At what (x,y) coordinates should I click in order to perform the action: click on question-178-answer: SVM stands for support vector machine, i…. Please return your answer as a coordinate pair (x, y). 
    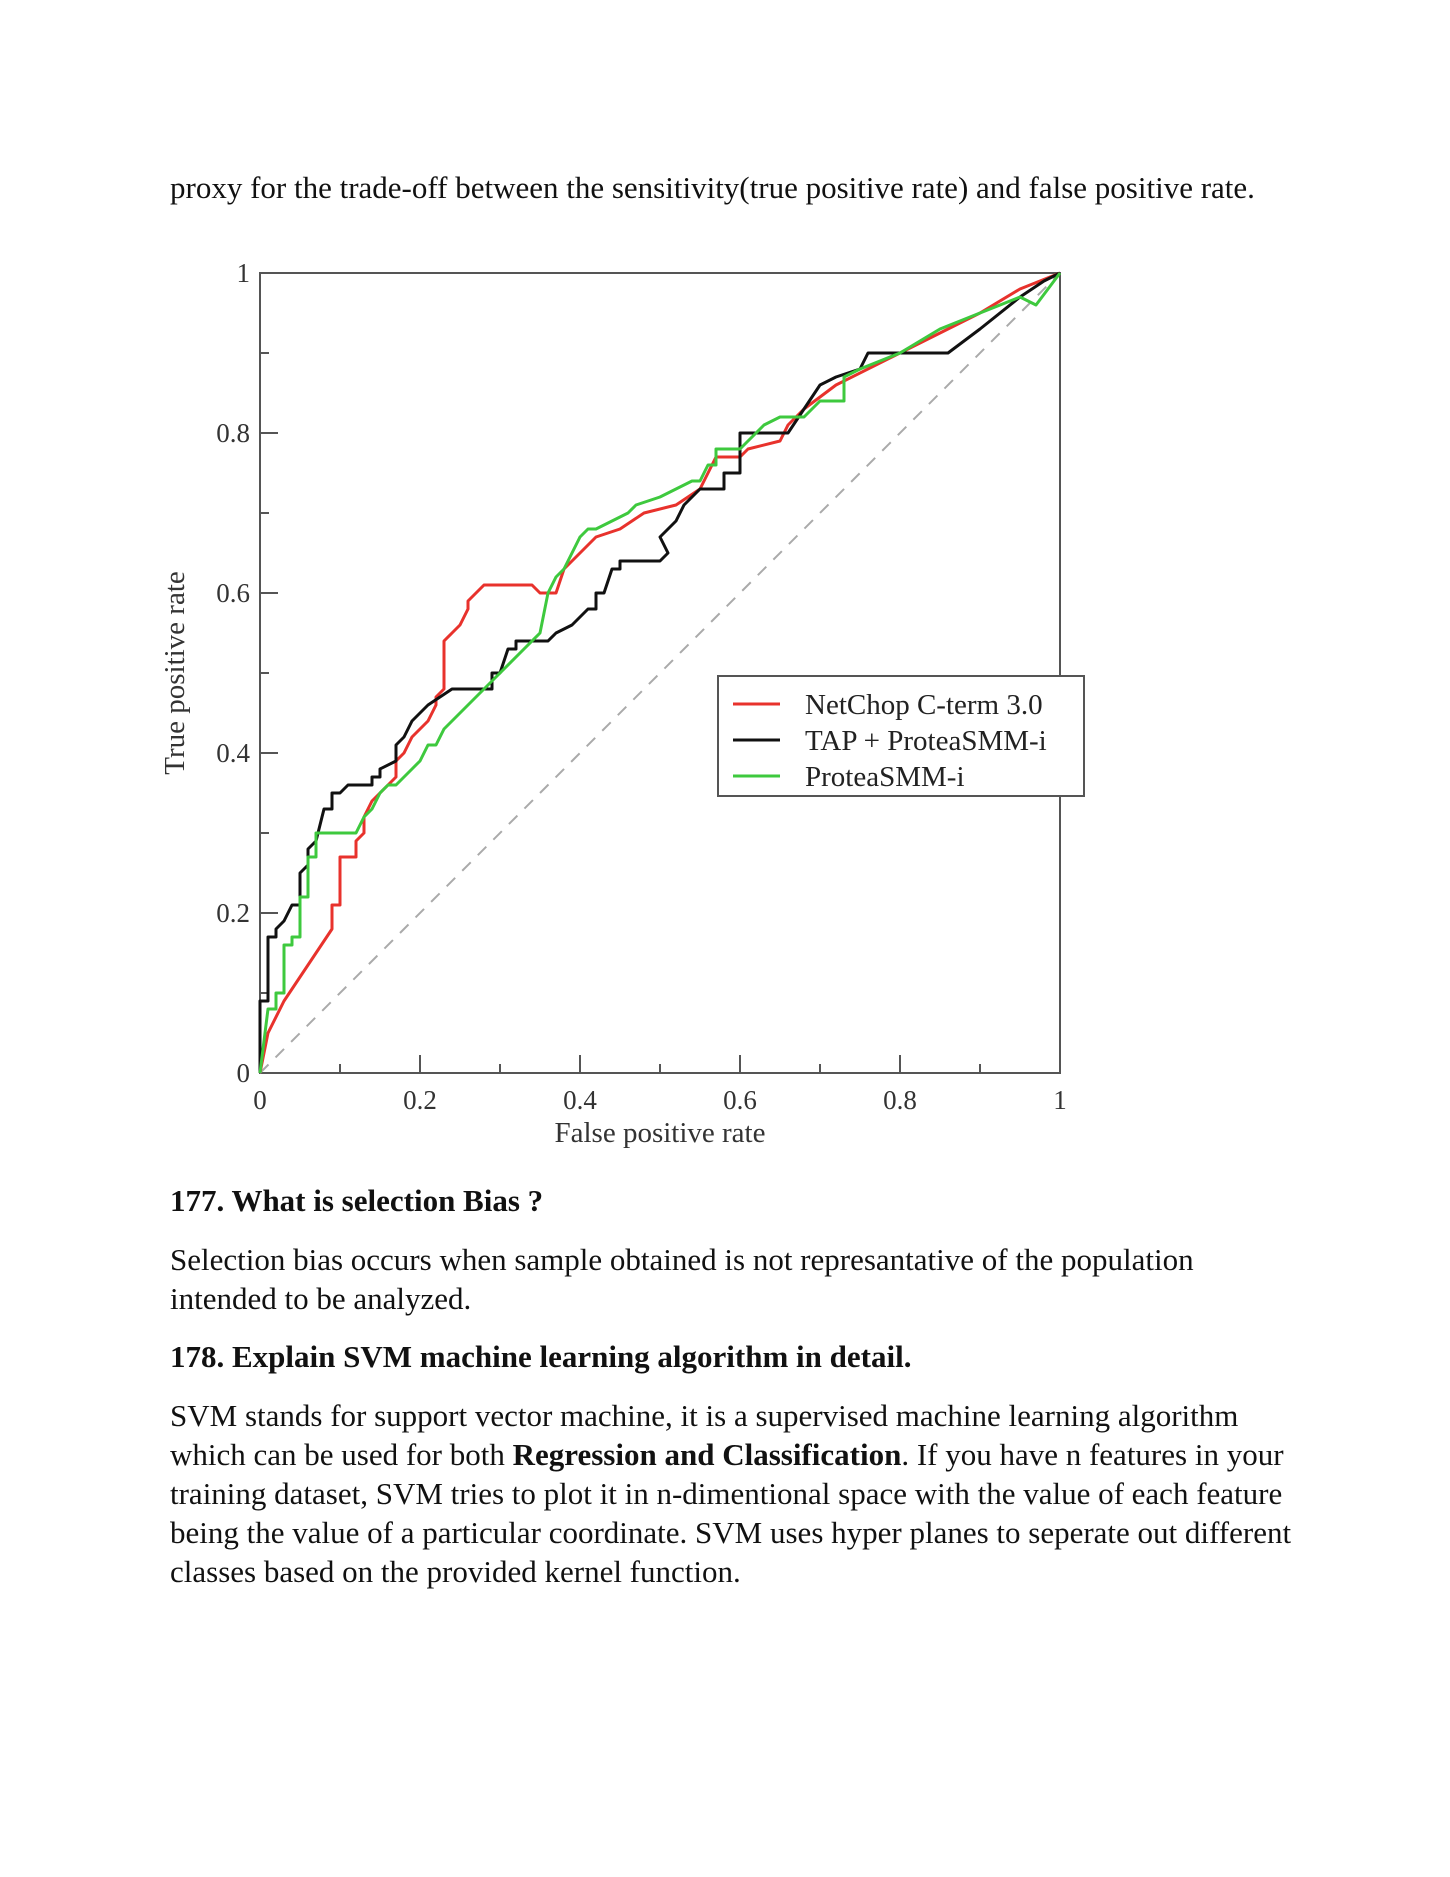
    Looking at the image, I should click on (735, 1493).